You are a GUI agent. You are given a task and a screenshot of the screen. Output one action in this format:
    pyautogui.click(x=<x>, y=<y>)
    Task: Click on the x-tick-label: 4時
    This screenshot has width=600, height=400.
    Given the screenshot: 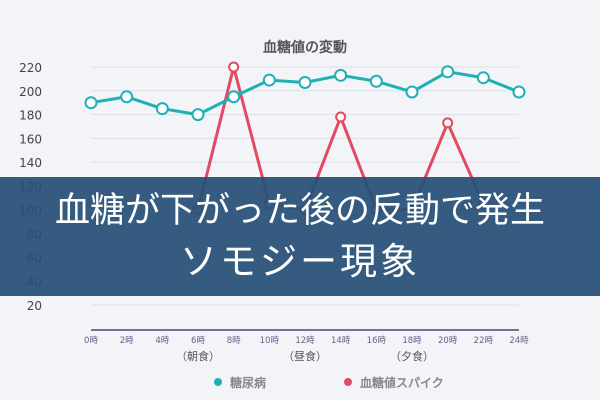 What is the action you would take?
    pyautogui.click(x=162, y=341)
    